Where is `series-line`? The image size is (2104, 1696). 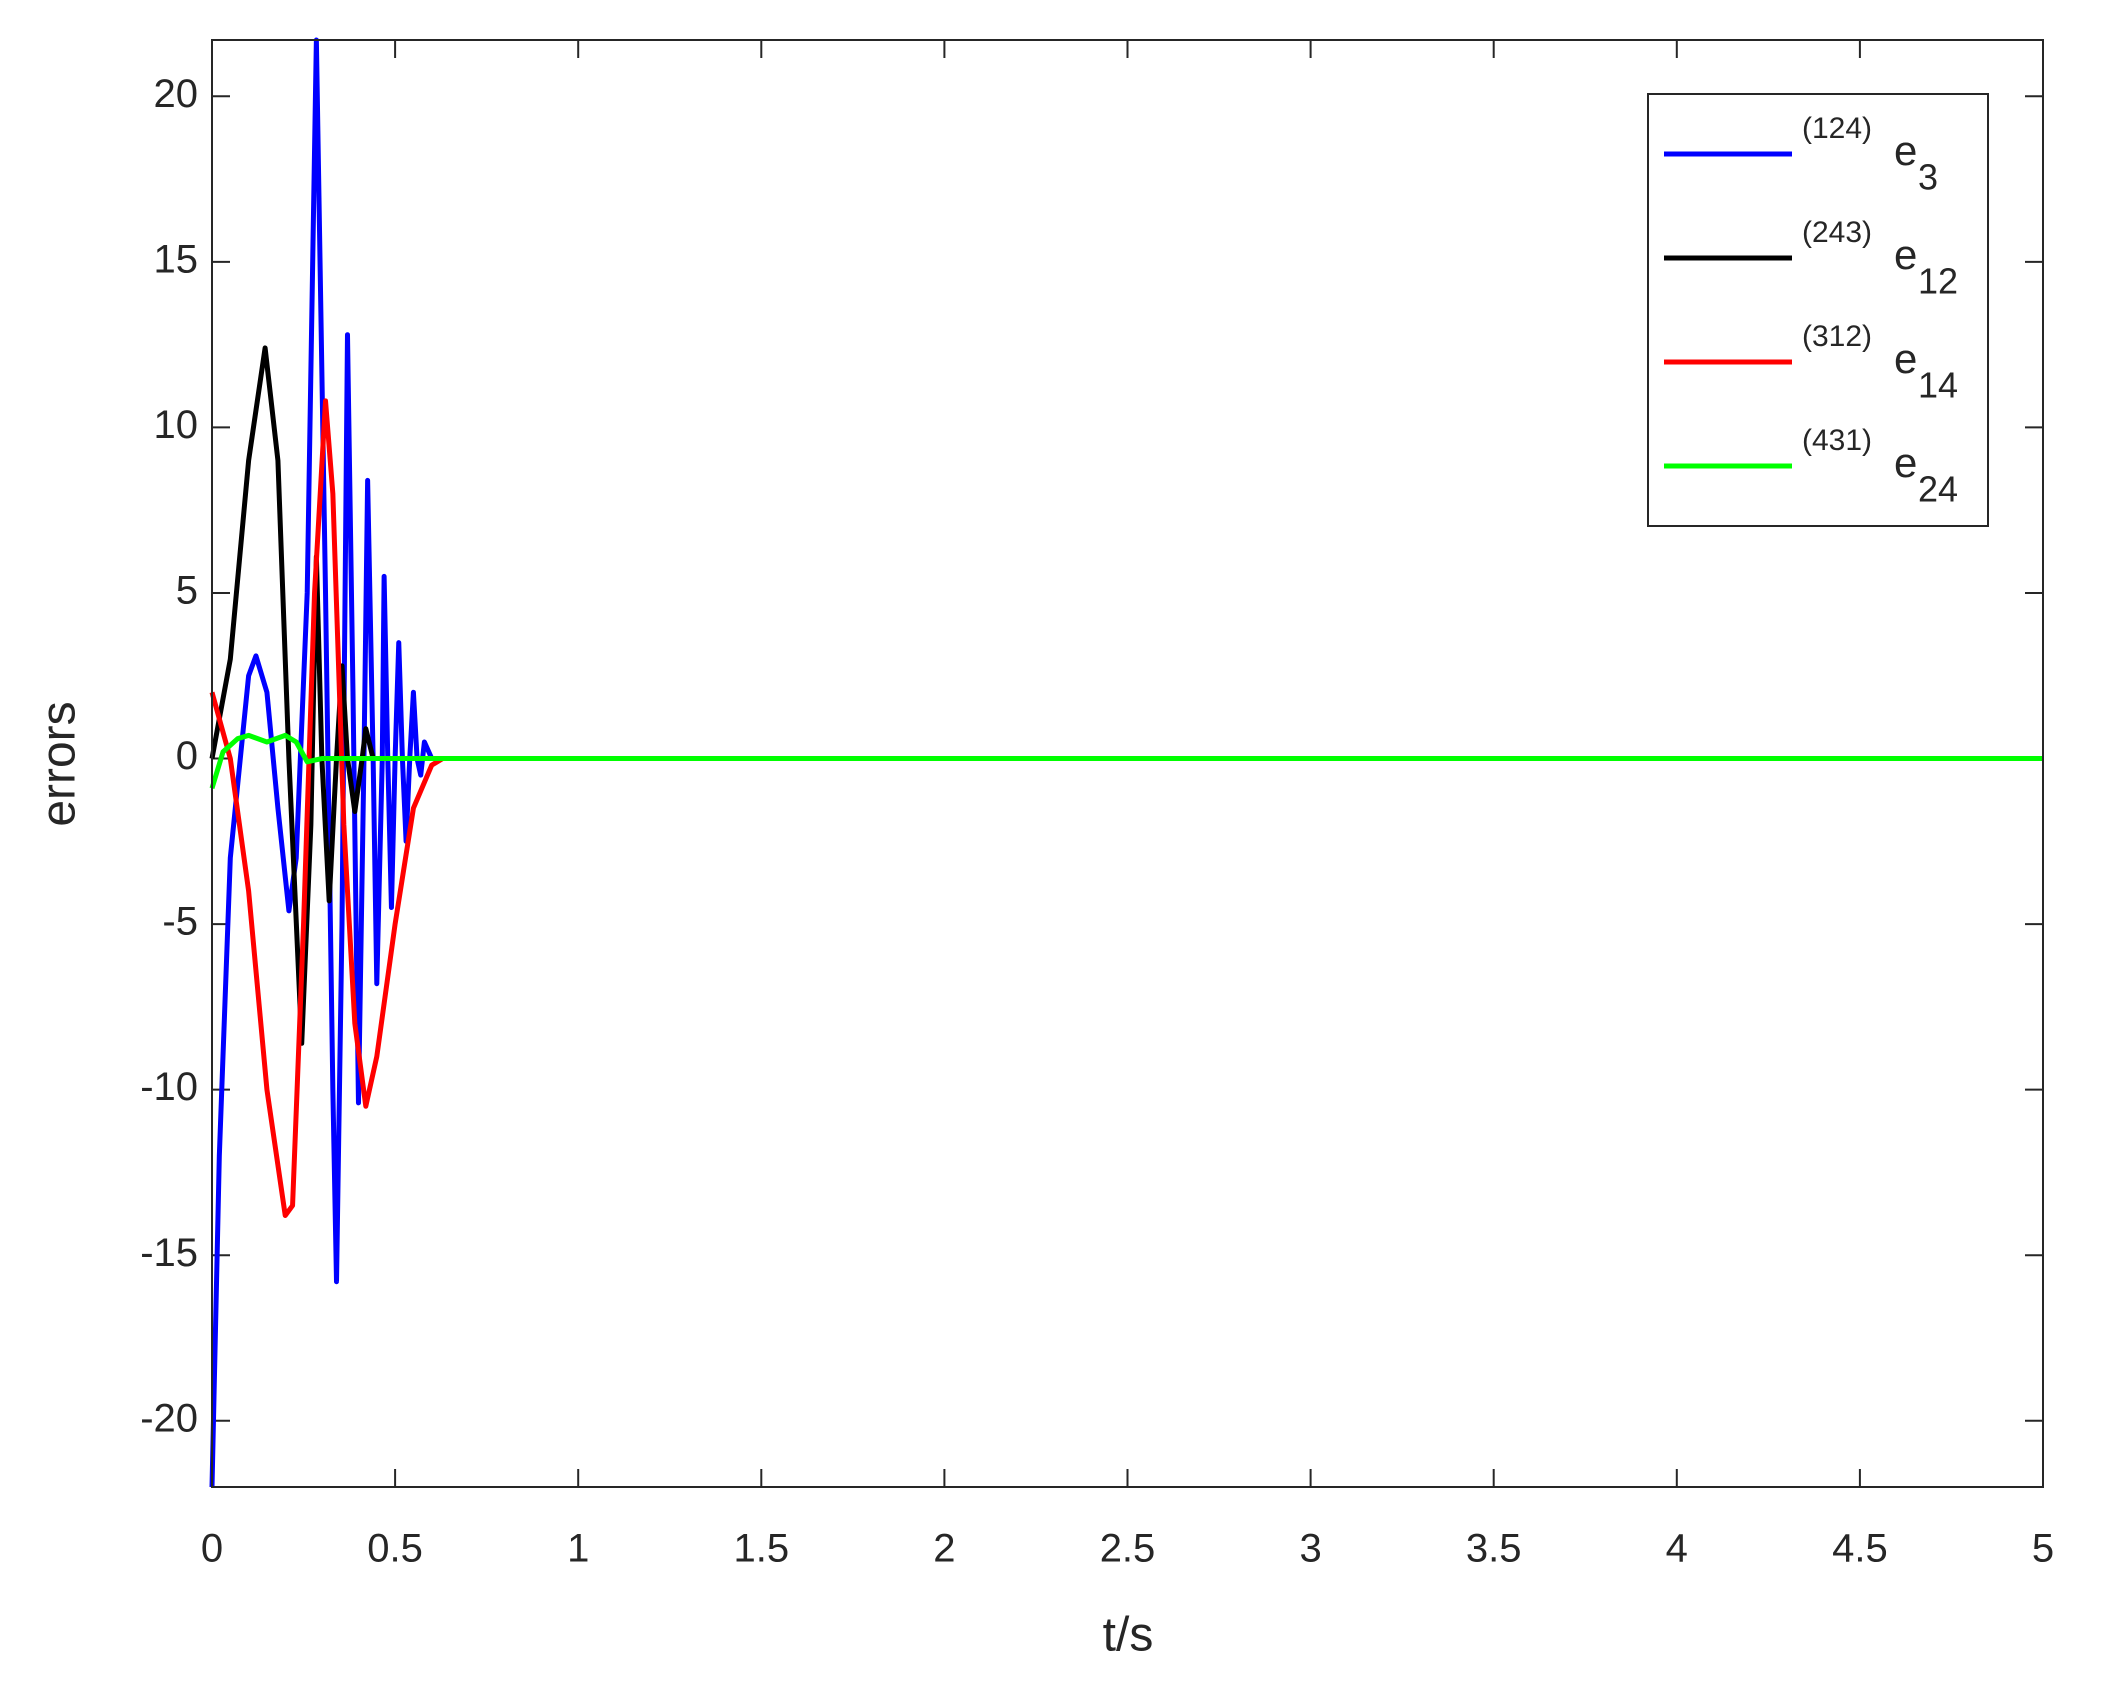 series-line is located at coordinates (1126, 761).